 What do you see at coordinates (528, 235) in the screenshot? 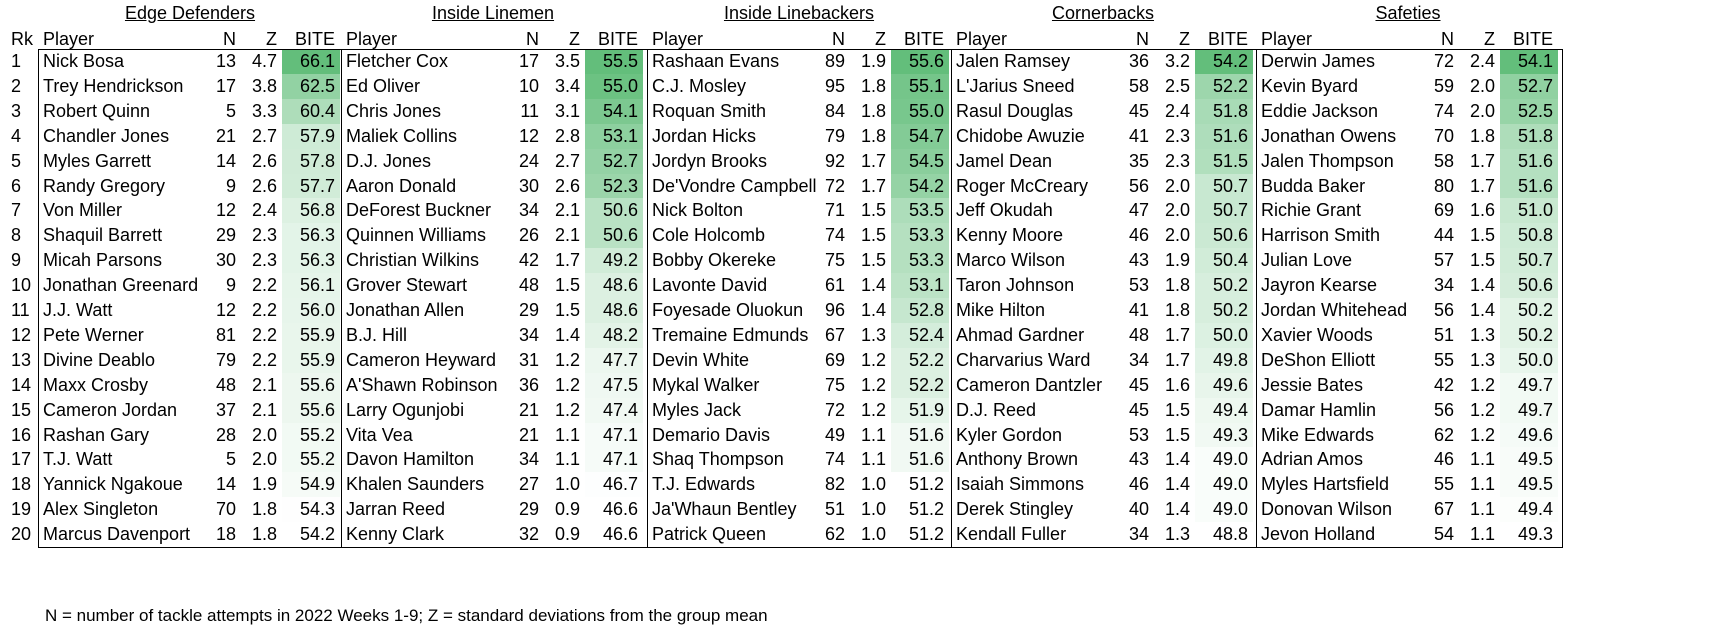
I see `tackle-attempts: 26` at bounding box center [528, 235].